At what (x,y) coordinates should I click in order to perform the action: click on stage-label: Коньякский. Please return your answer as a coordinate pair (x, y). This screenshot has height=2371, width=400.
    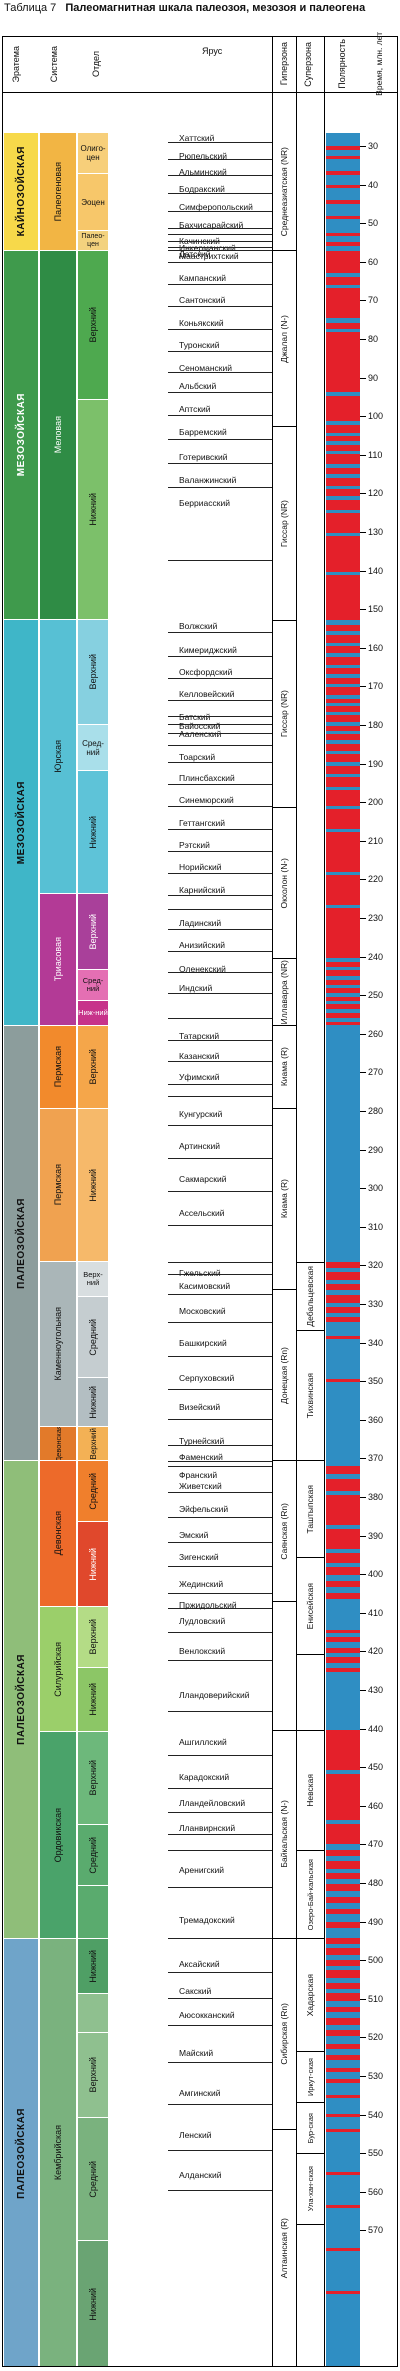
    Looking at the image, I should click on (201, 323).